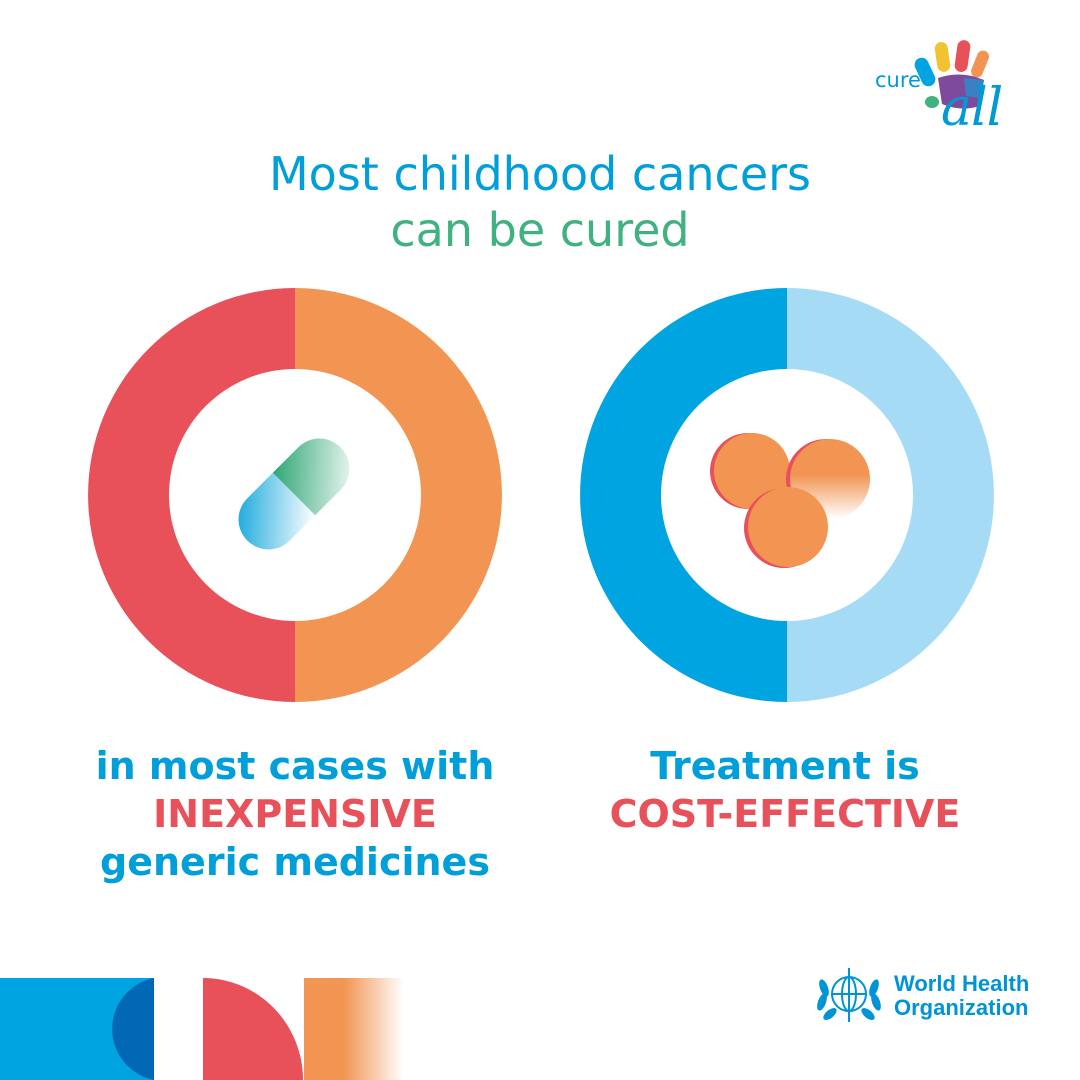 This screenshot has height=1080, width=1080. What do you see at coordinates (951, 74) in the screenshot?
I see `hand-icon` at bounding box center [951, 74].